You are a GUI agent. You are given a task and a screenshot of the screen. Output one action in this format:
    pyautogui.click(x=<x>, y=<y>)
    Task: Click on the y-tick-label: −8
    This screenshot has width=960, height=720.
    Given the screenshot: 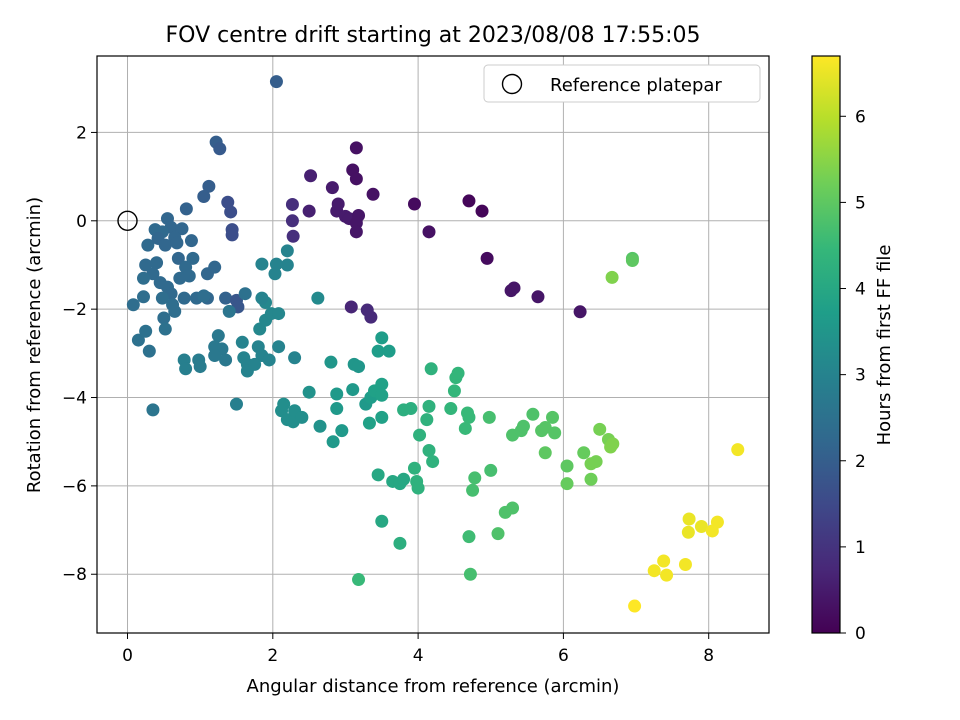 What is the action you would take?
    pyautogui.click(x=74, y=575)
    